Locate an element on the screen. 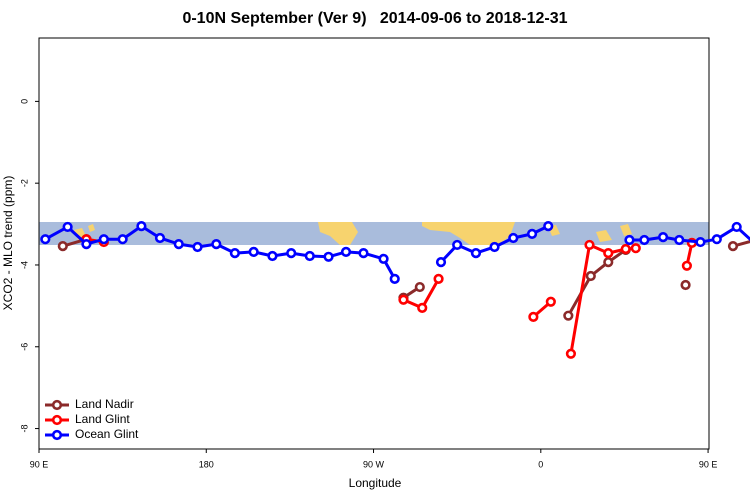  y-tick-label: -8 is located at coordinates (24, 429).